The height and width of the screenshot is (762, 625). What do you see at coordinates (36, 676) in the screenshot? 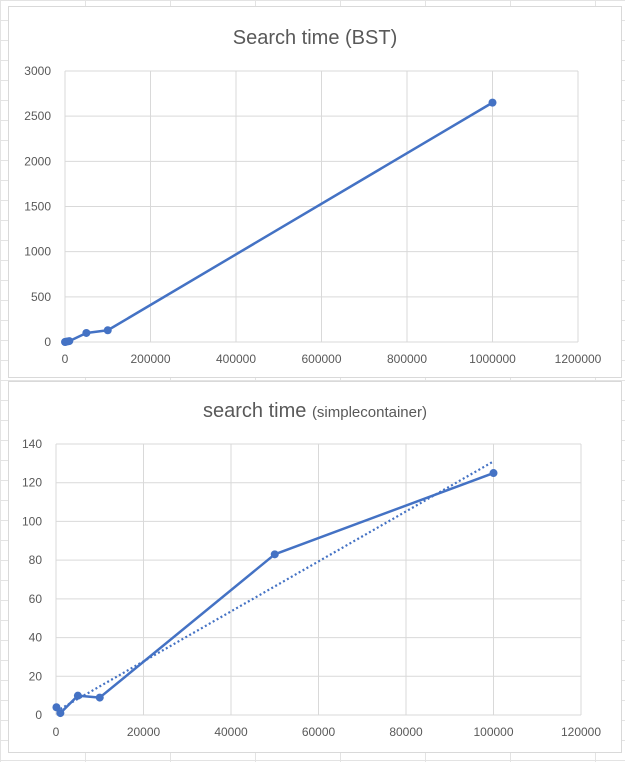
I see `y-tick-label: 20` at bounding box center [36, 676].